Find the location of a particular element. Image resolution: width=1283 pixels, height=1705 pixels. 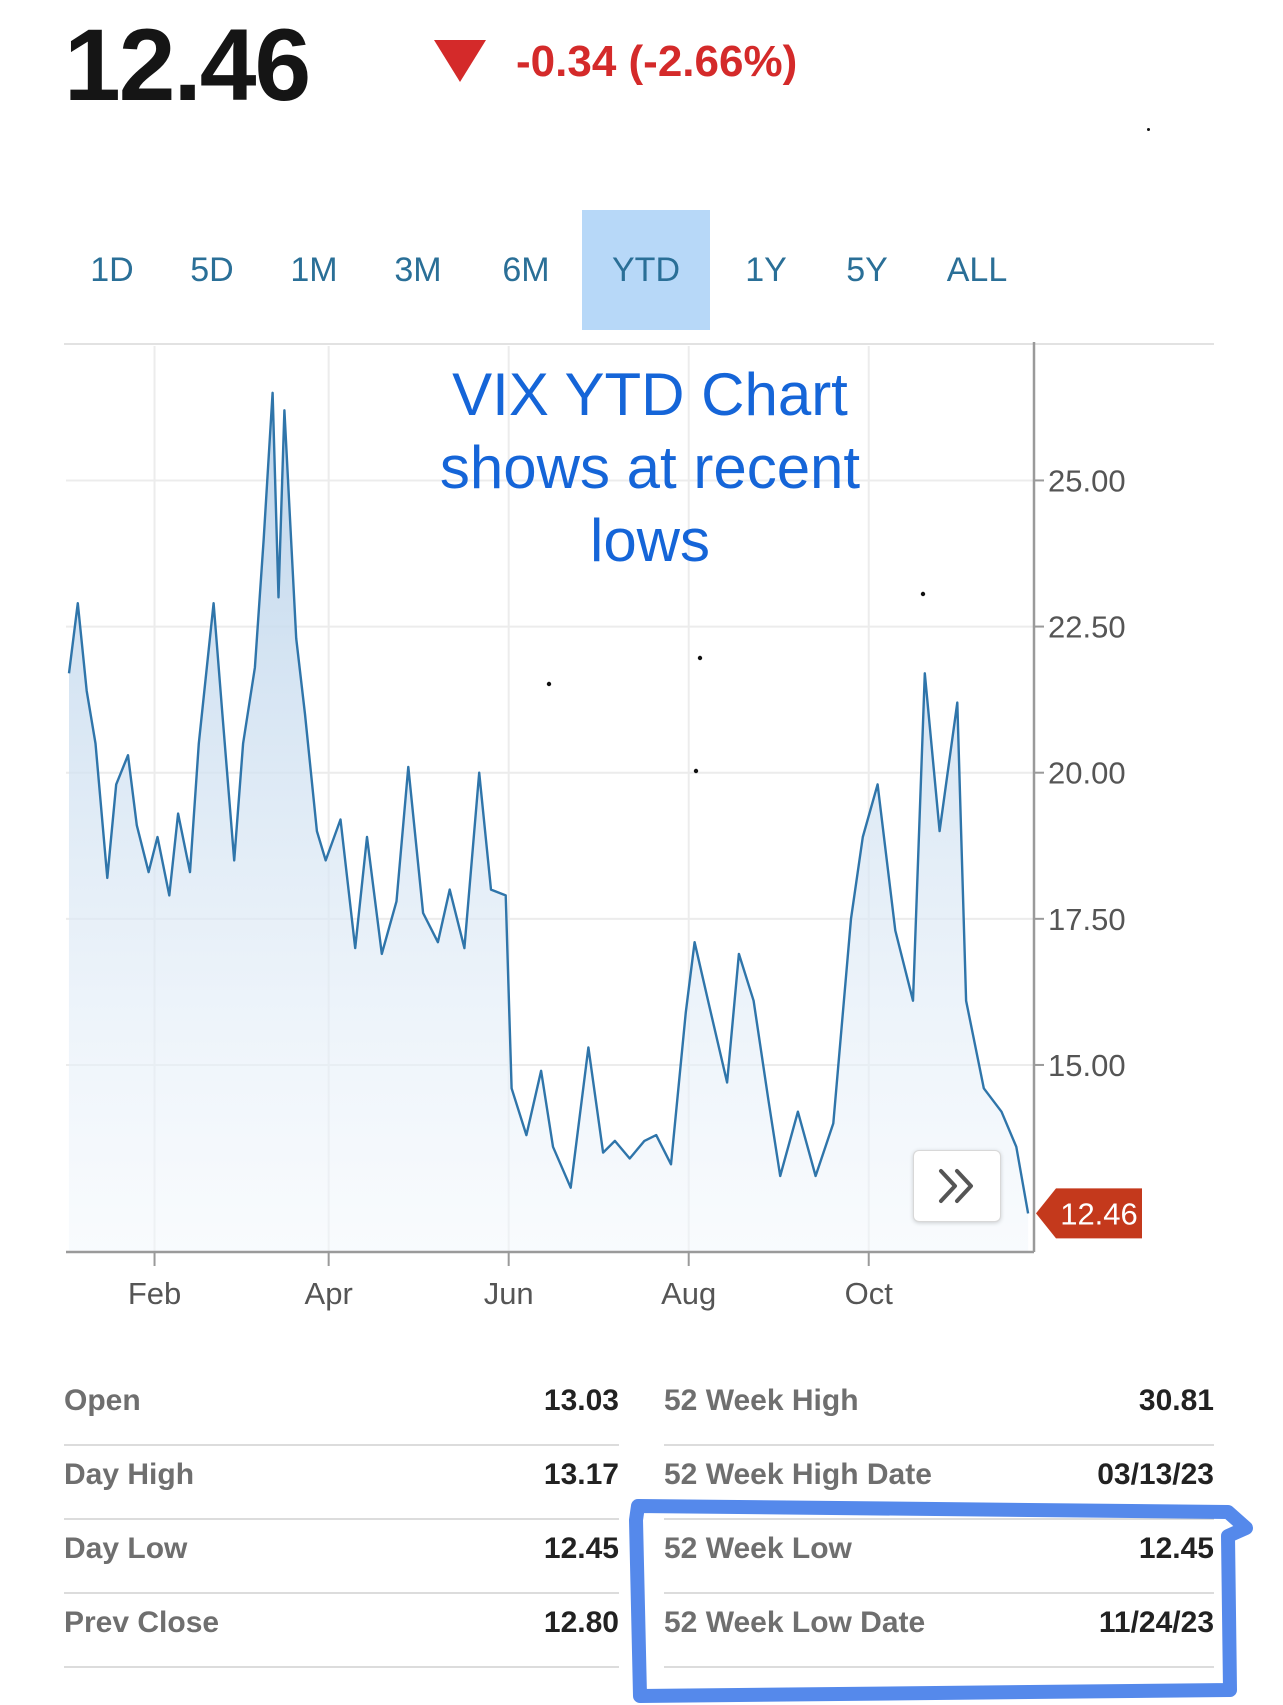

annotation-line: shows at recent is located at coordinates (650, 467).